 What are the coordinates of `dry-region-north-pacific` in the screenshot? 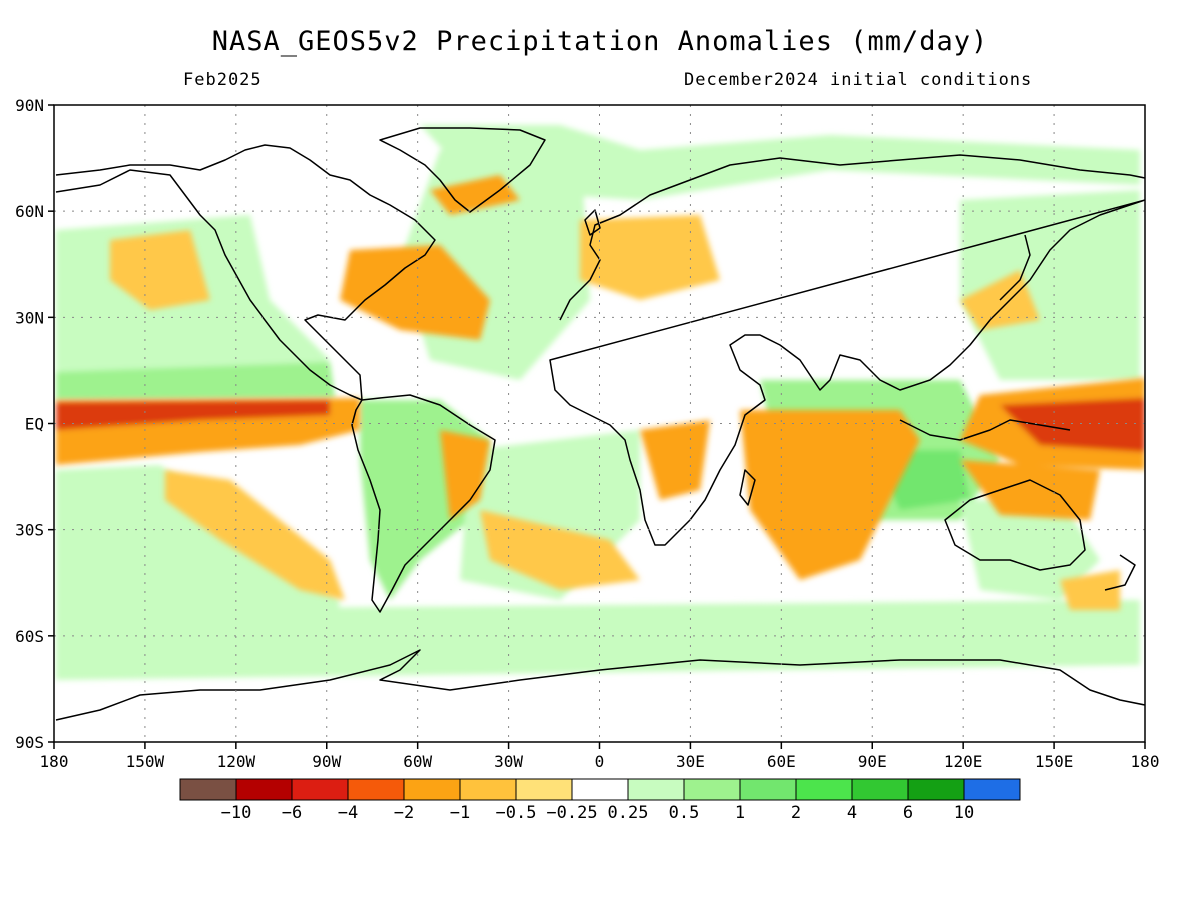 It's located at (160, 270).